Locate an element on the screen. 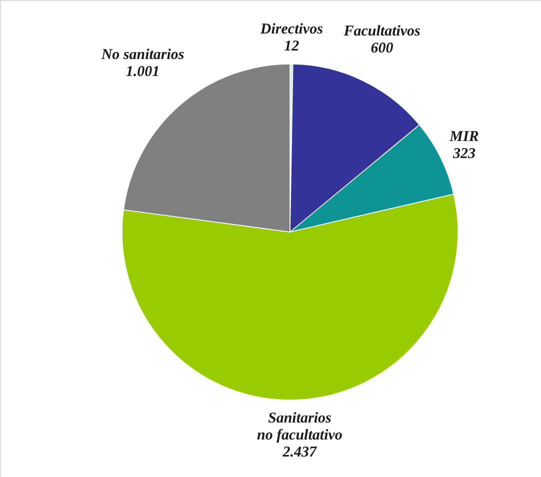 This screenshot has height=477, width=541. slice-label: Facultativos is located at coordinates (381, 32).